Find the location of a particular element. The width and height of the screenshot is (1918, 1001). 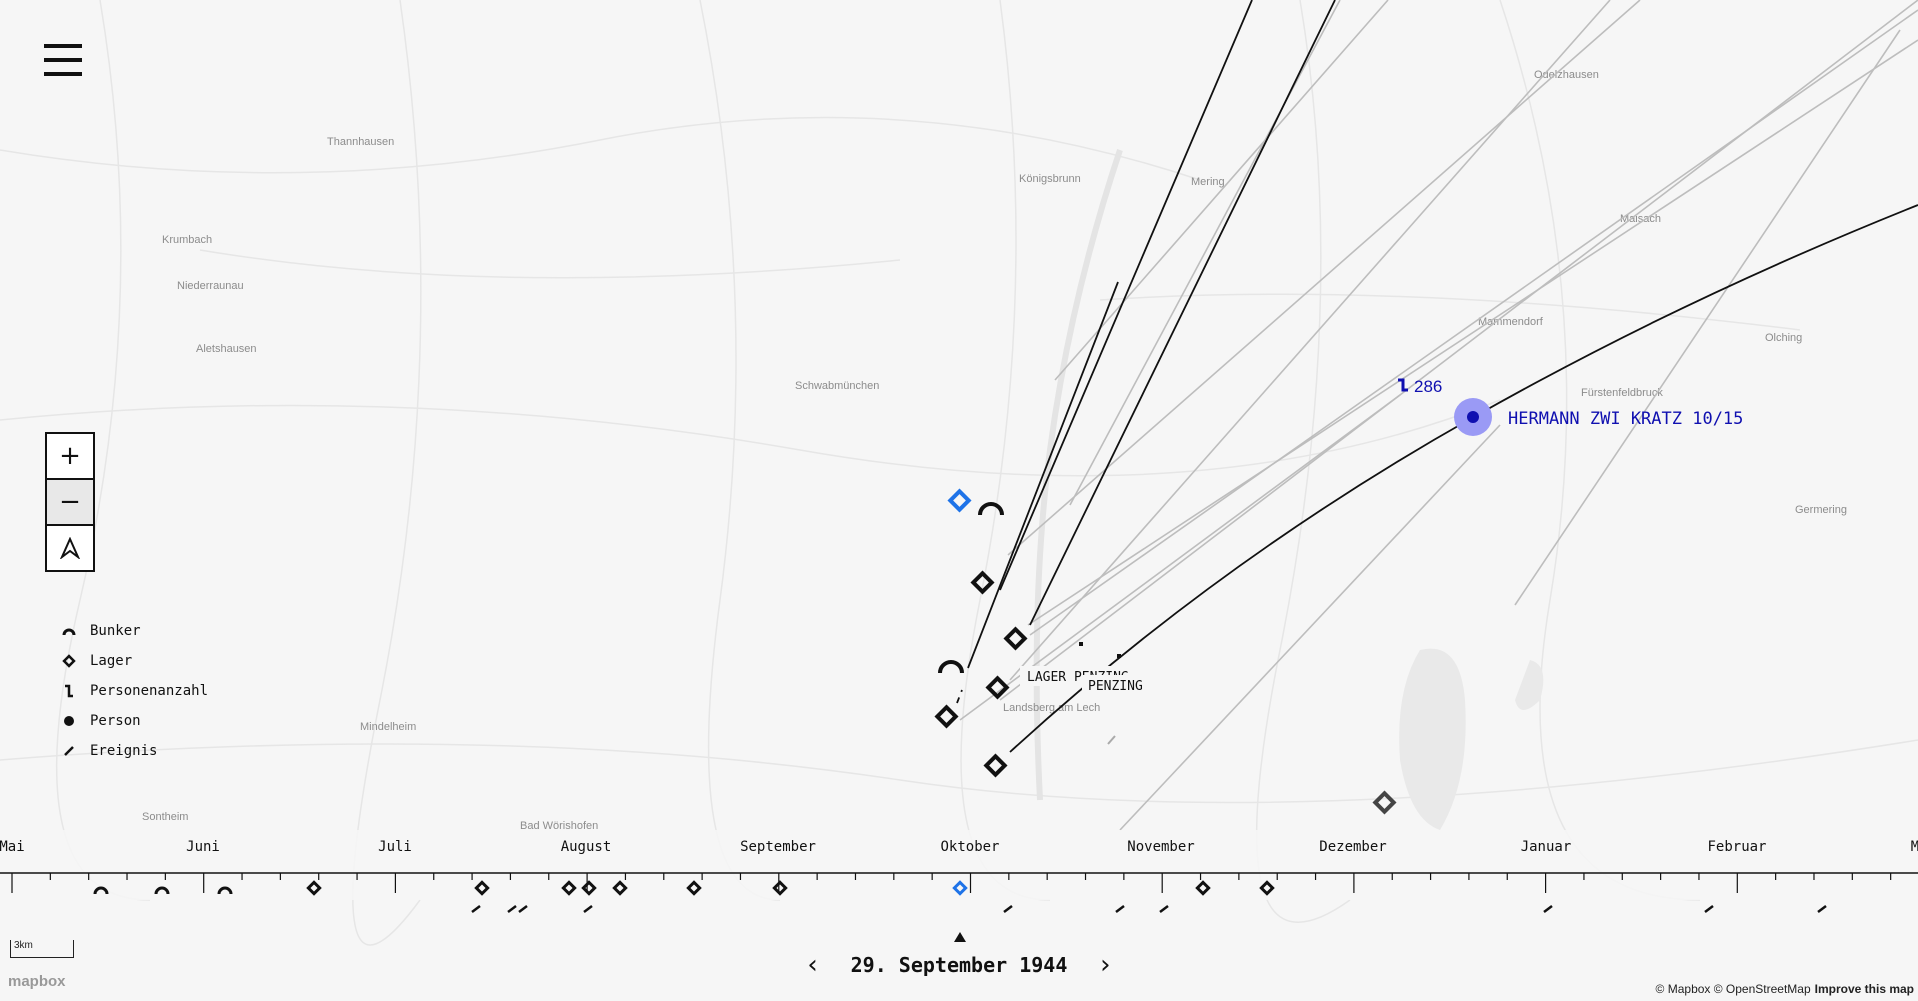

place-label: Aletshausen is located at coordinates (226, 349).